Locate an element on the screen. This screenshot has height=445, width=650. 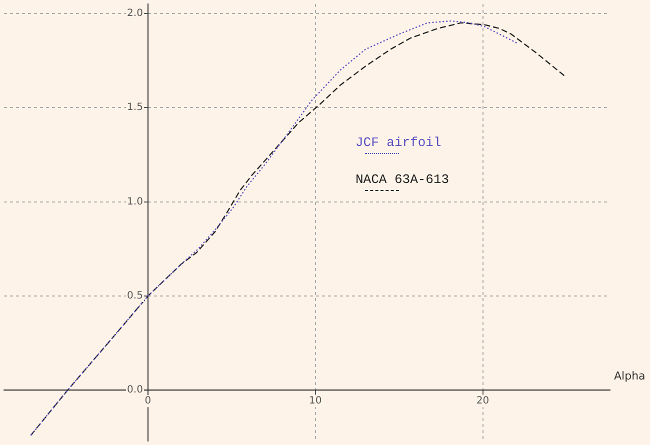
text: NACA 63A-613 is located at coordinates (402, 180).